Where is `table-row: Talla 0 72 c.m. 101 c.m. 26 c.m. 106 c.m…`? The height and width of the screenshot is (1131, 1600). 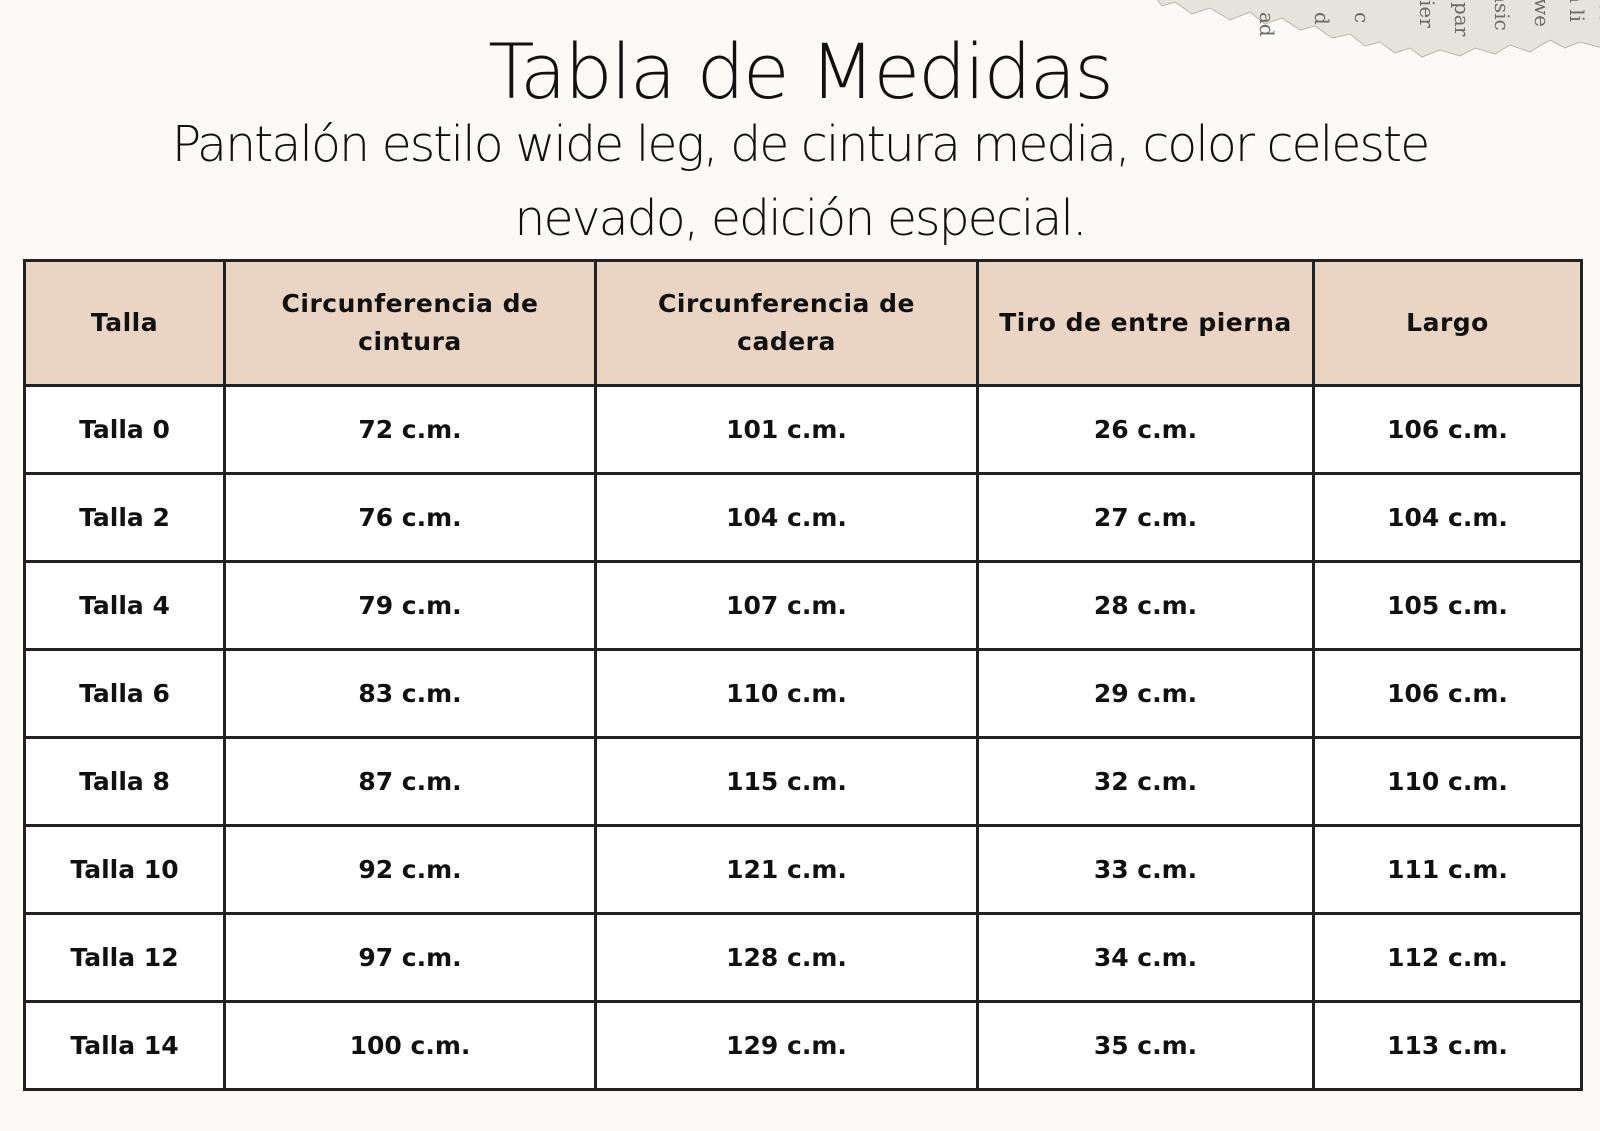
table-row: Talla 0 72 c.m. 101 c.m. 26 c.m. 106 c.m… is located at coordinates (803, 429).